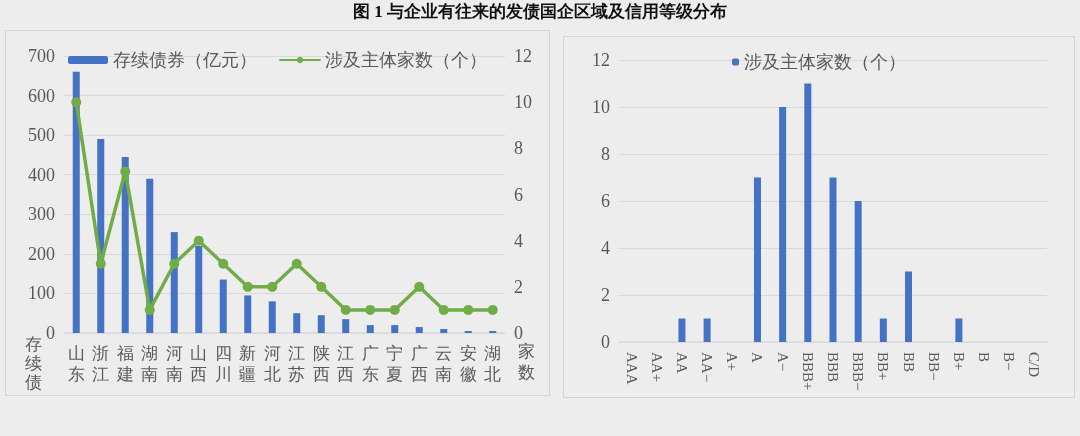 The height and width of the screenshot is (436, 1080). I want to click on y-tick-label: 300, so click(41, 214).